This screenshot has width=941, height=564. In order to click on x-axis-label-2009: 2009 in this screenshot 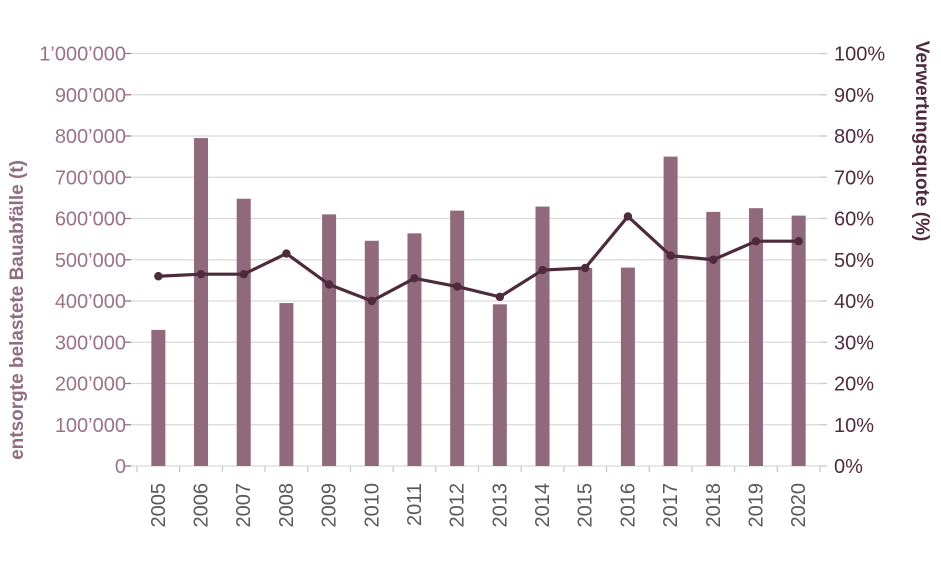, I will do `click(330, 505)`.